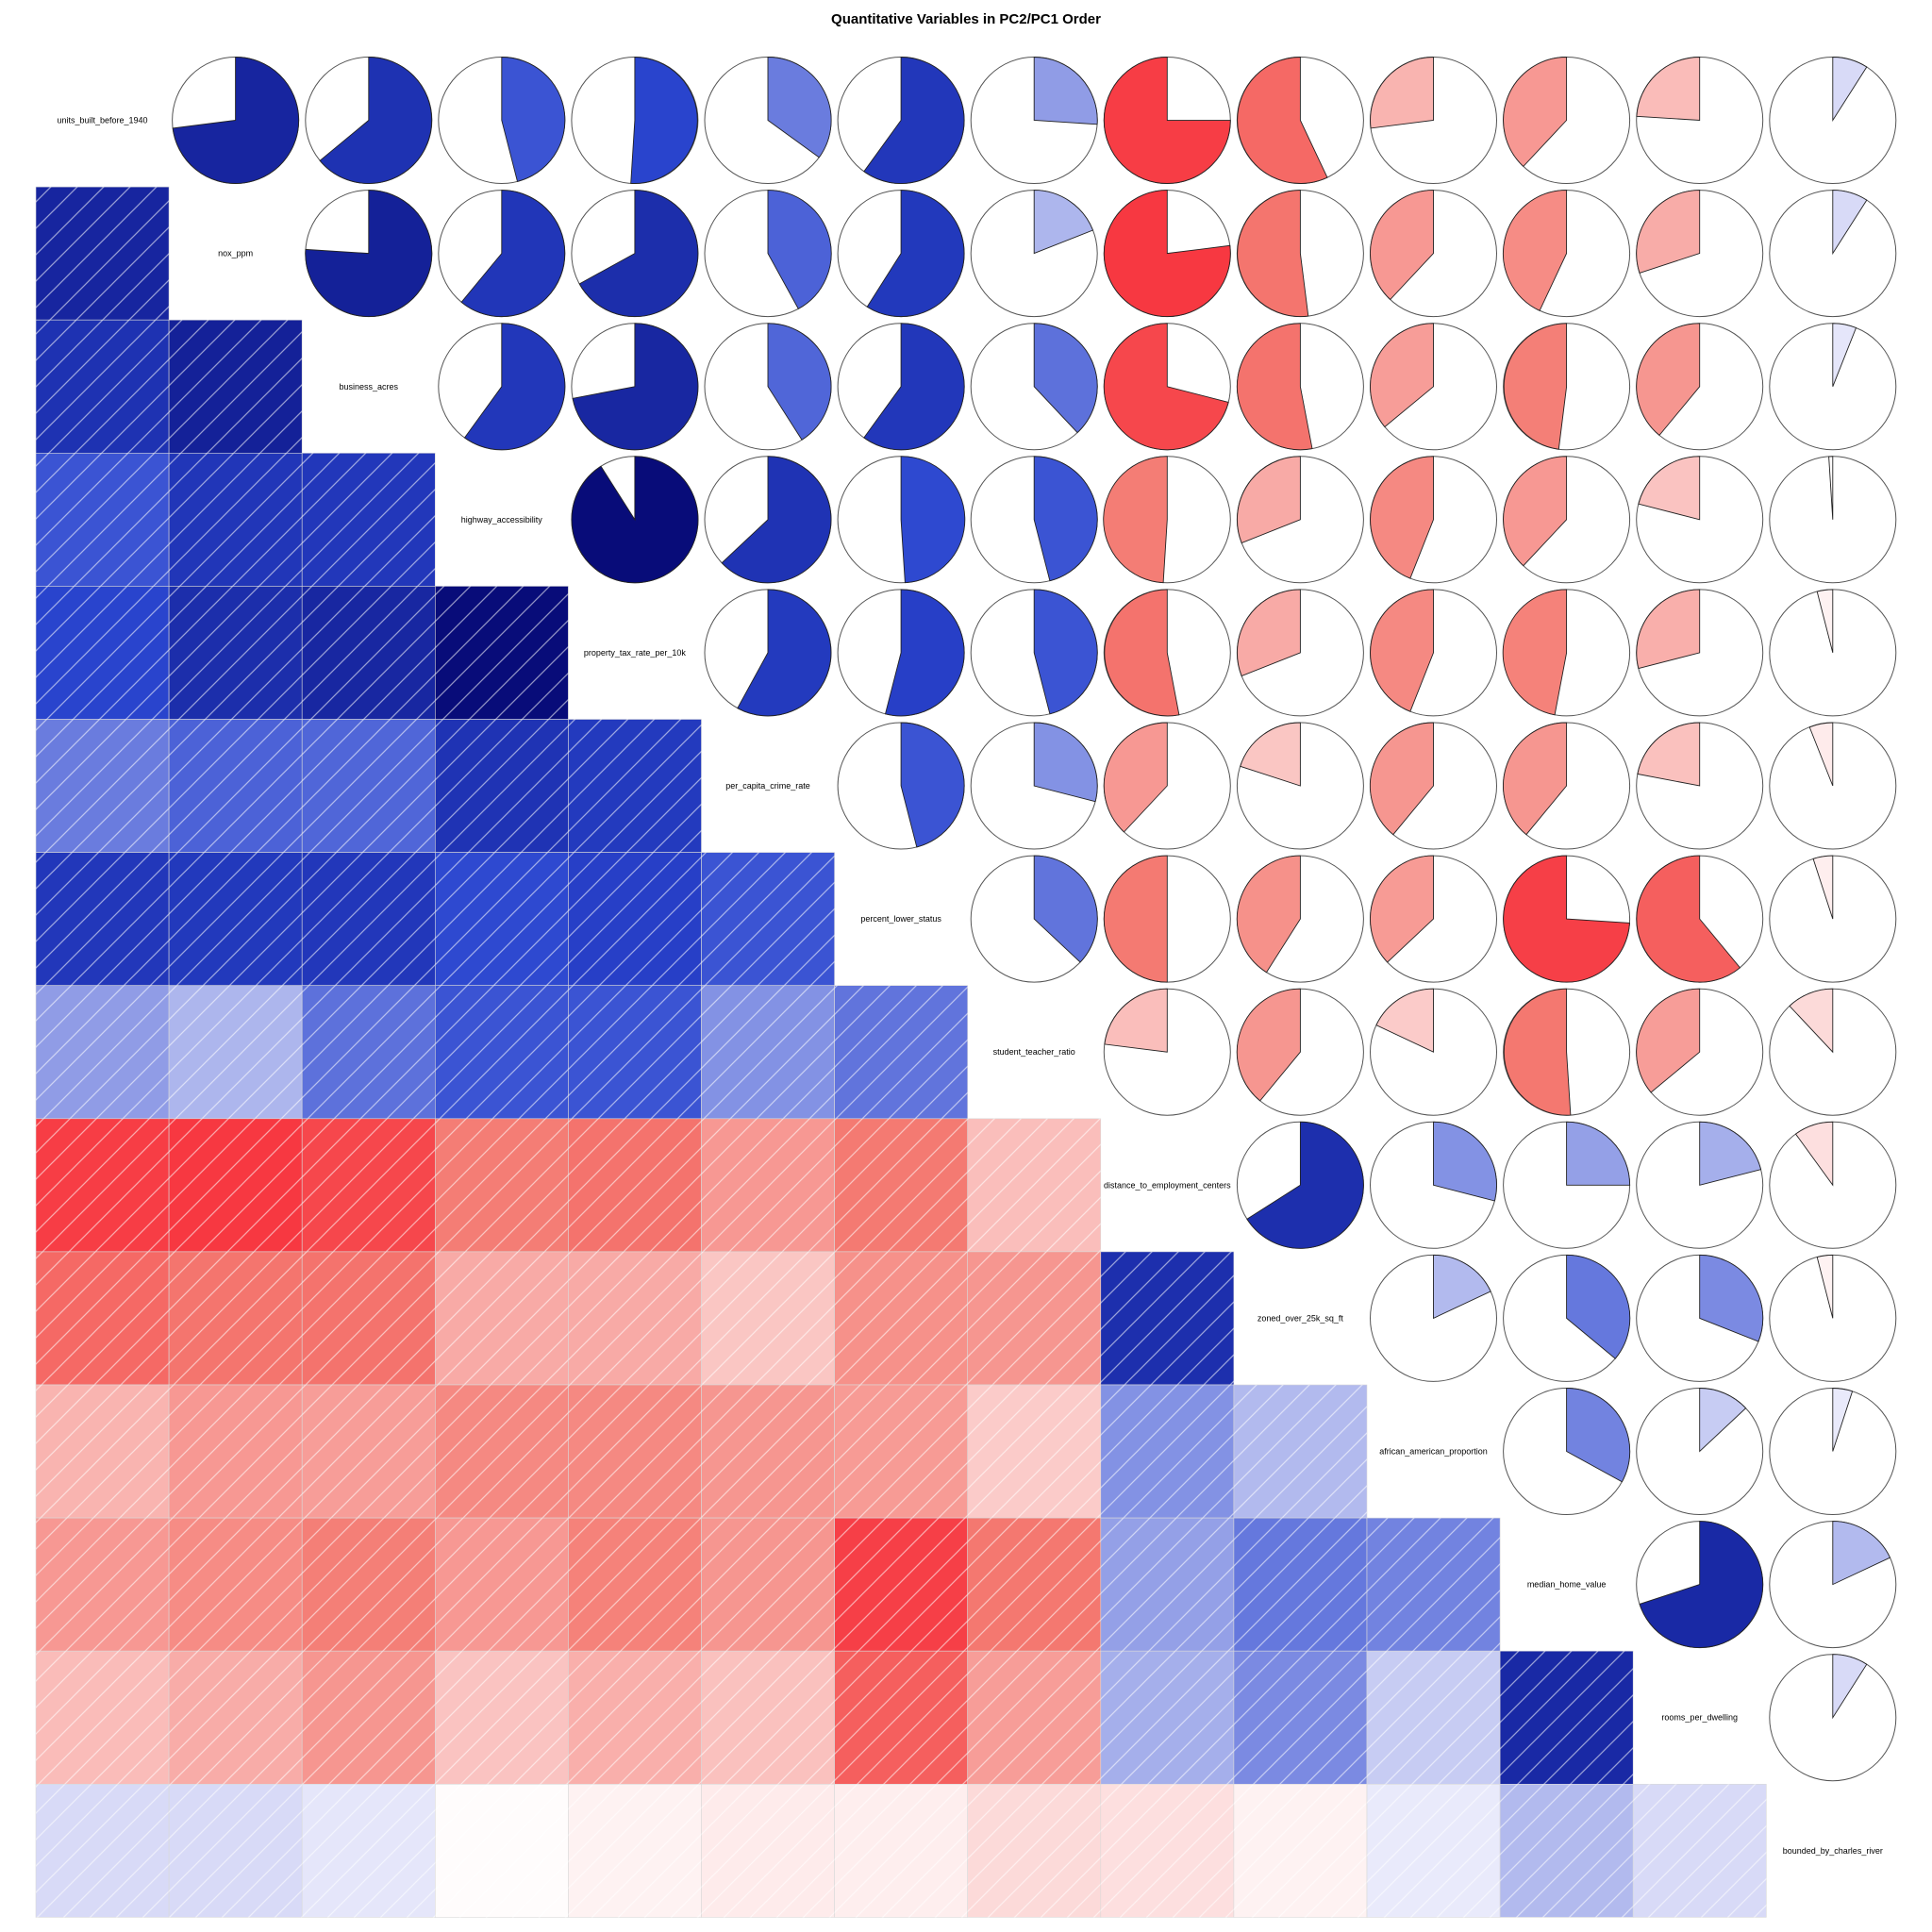 Image resolution: width=1932 pixels, height=1932 pixels. I want to click on variable-label: nox_ppm, so click(236, 254).